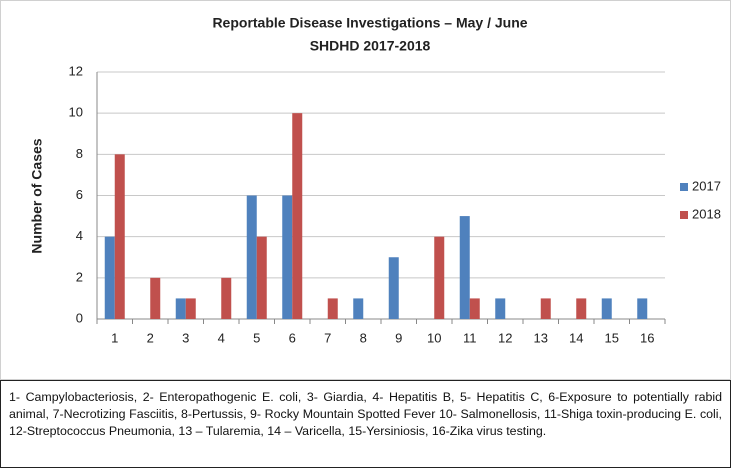 This screenshot has width=731, height=469. Describe the element at coordinates (256, 337) in the screenshot. I see `x-tick-label: 5` at that location.